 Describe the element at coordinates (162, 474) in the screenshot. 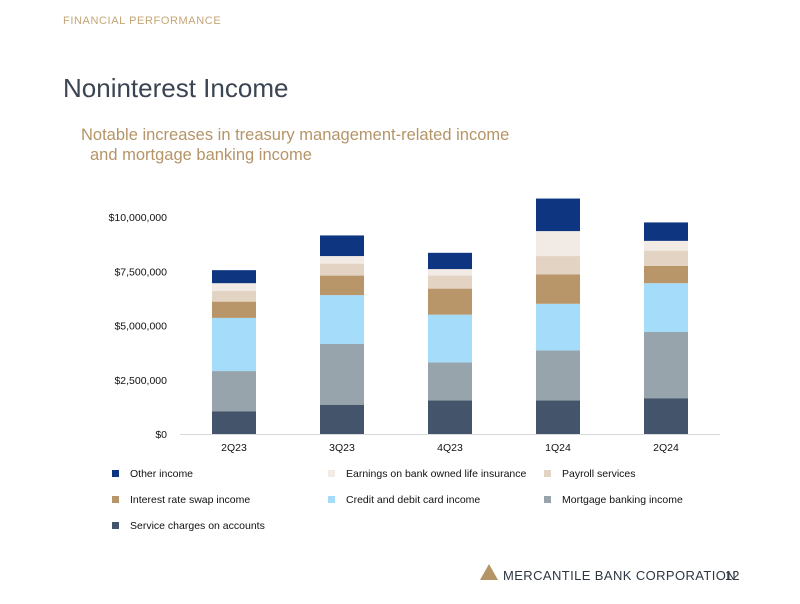

I see `legend-label: Other income` at that location.